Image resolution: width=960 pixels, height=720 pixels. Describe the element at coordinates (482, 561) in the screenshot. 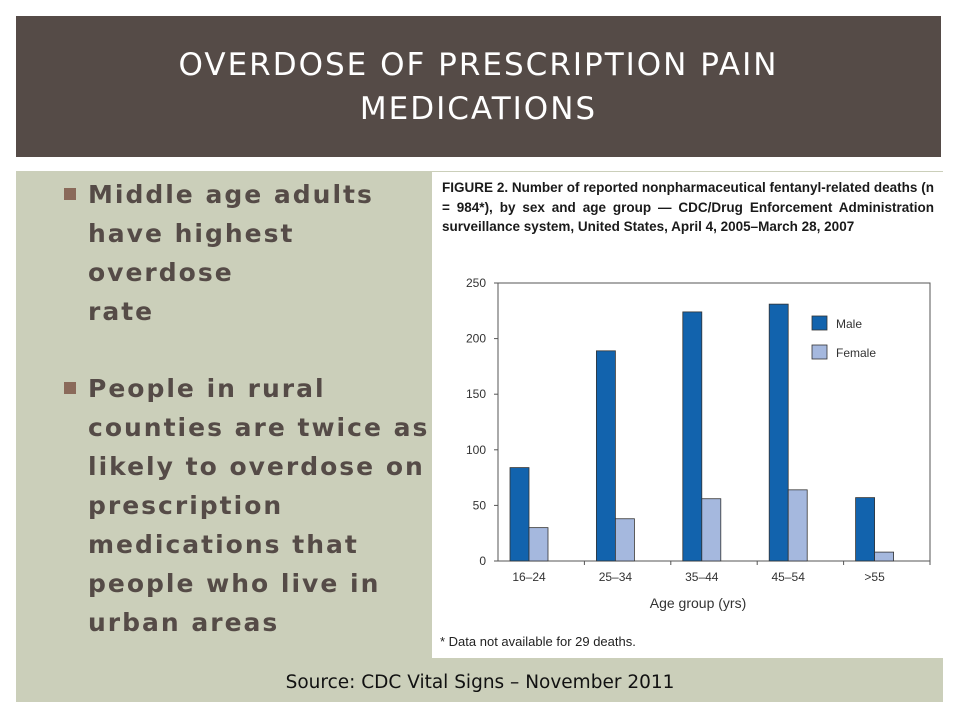

I see `y-tick-label: 0` at that location.